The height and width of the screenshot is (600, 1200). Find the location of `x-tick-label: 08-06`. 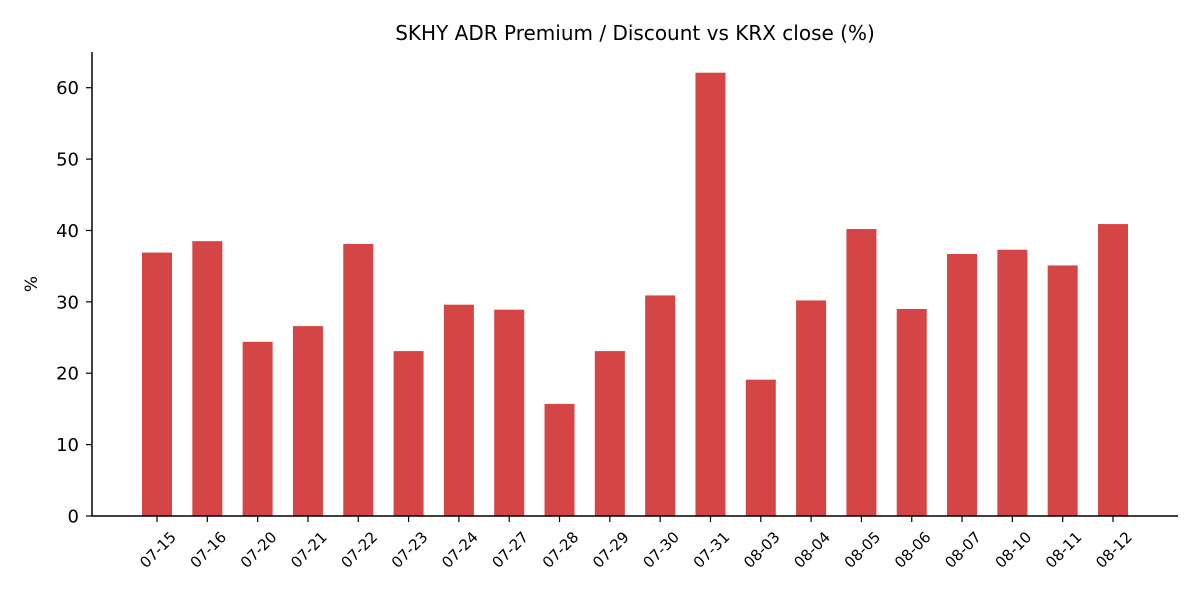

x-tick-label: 08-06 is located at coordinates (913, 550).